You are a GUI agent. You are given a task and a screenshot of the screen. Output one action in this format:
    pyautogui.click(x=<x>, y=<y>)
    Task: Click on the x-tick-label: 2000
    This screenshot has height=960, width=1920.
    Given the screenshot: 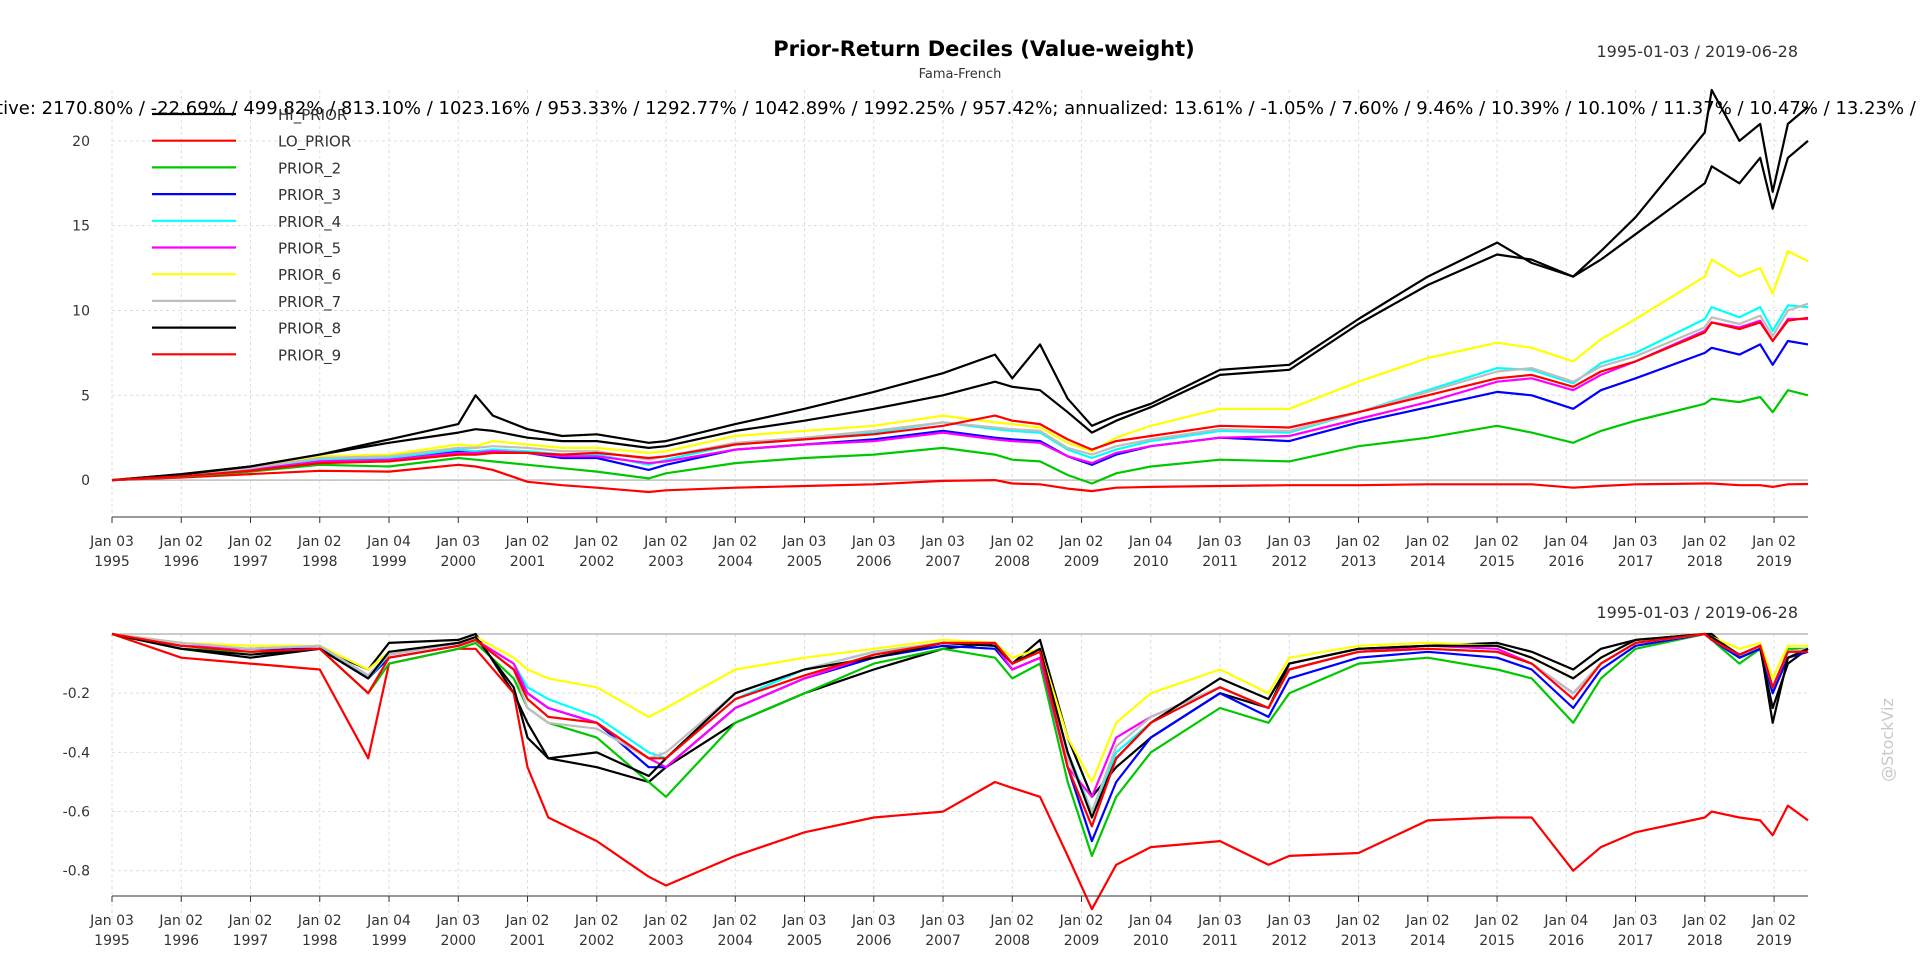 What is the action you would take?
    pyautogui.click(x=458, y=562)
    